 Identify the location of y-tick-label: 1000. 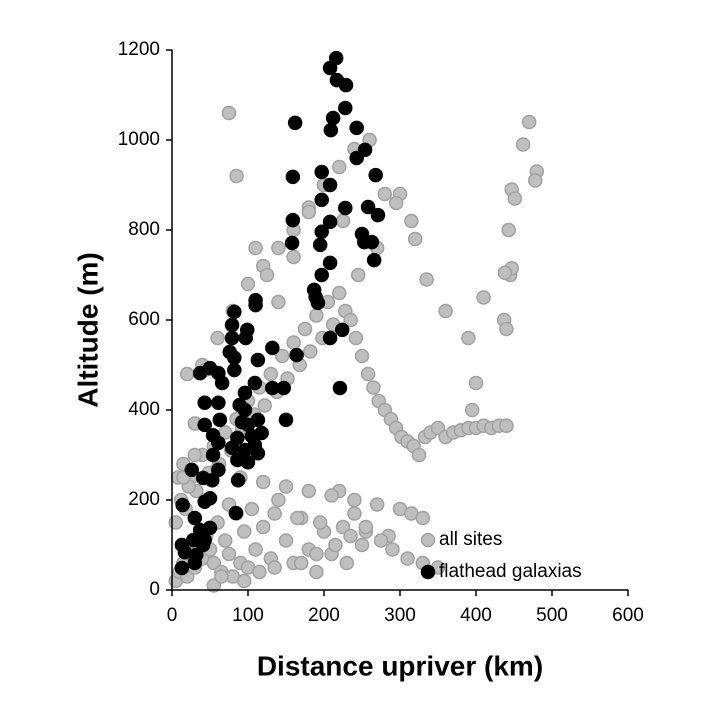
(139, 139).